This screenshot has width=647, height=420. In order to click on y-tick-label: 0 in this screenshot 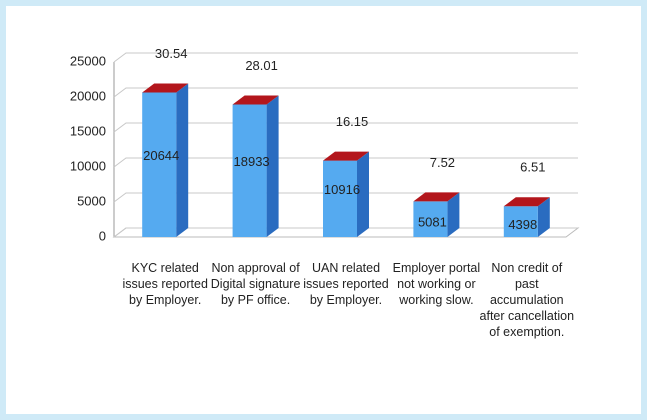, I will do `click(102, 235)`.